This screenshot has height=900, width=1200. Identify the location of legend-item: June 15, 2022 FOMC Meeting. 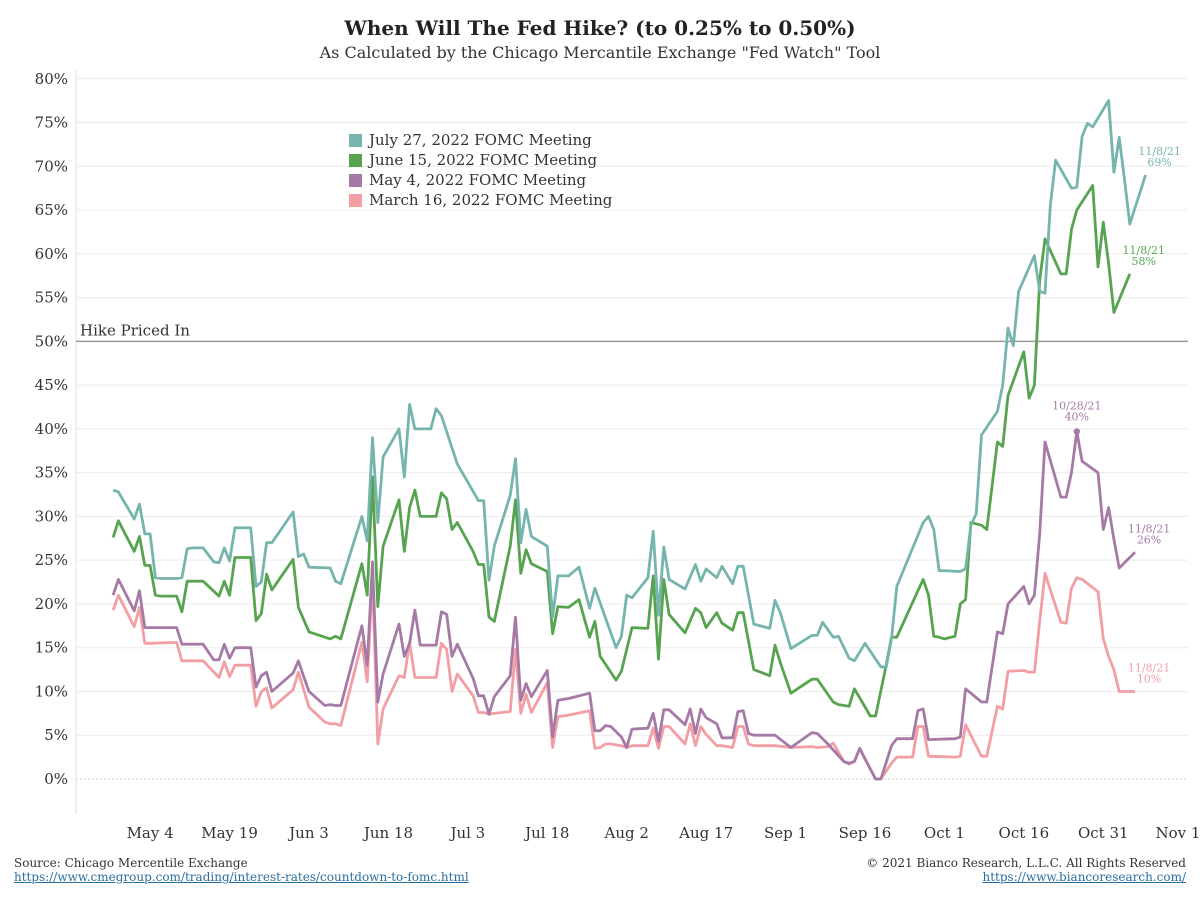
(480, 160).